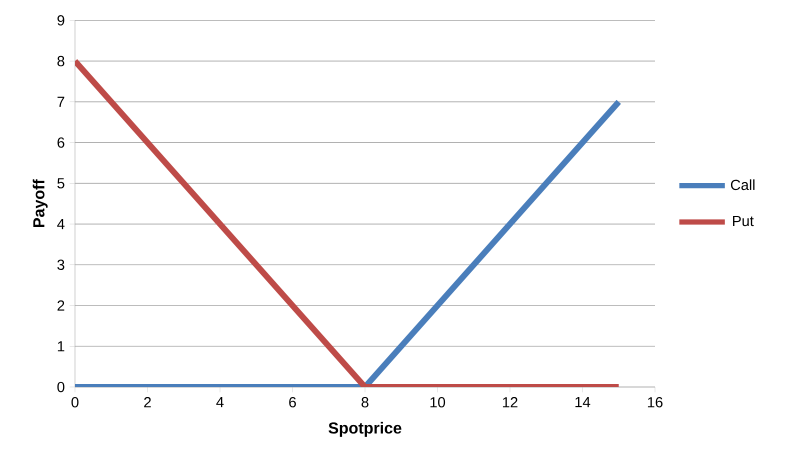 The height and width of the screenshot is (469, 794). Describe the element at coordinates (60, 183) in the screenshot. I see `y-tick-label: 5` at that location.